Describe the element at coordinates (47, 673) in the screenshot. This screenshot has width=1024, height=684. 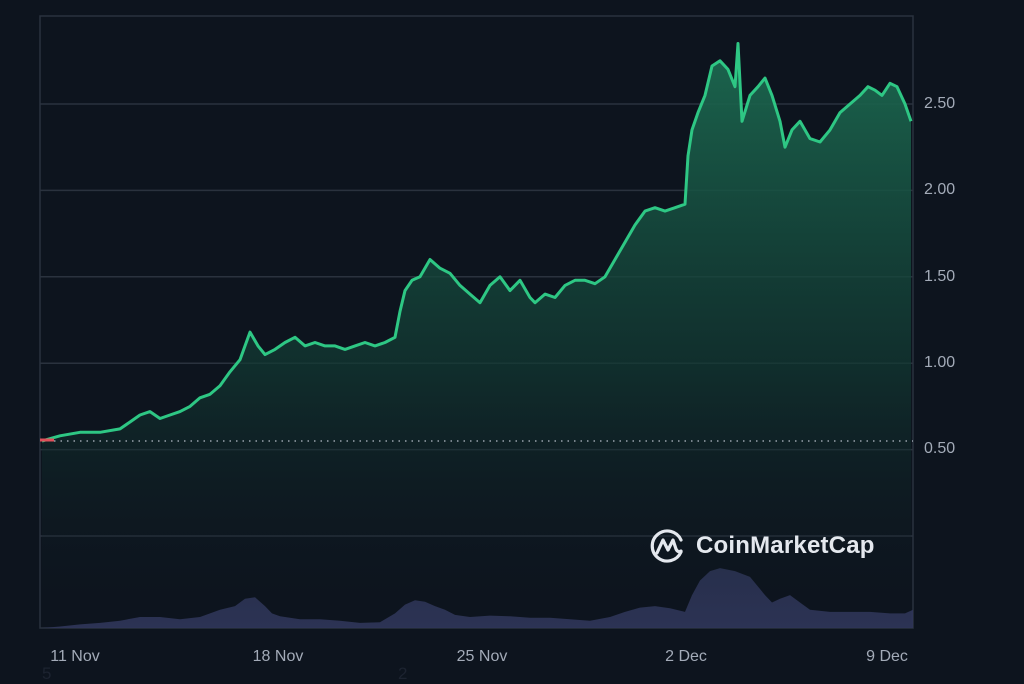
I see `stray-digit: 5` at that location.